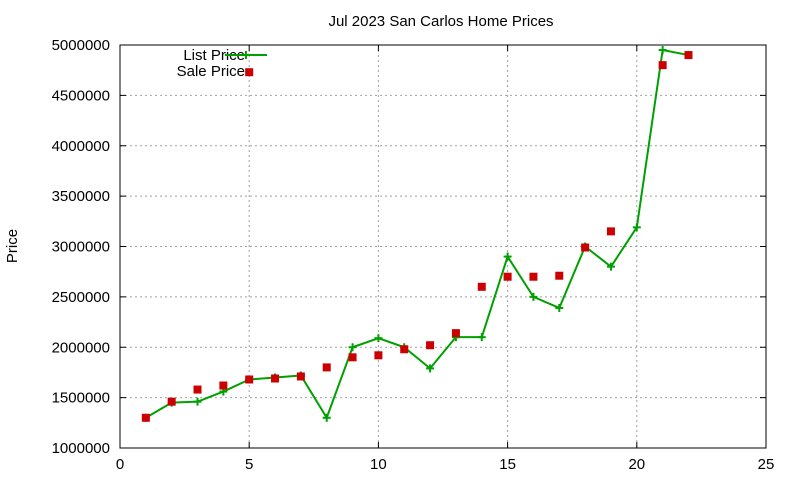  I want to click on x-tick-label: 20, so click(636, 464).